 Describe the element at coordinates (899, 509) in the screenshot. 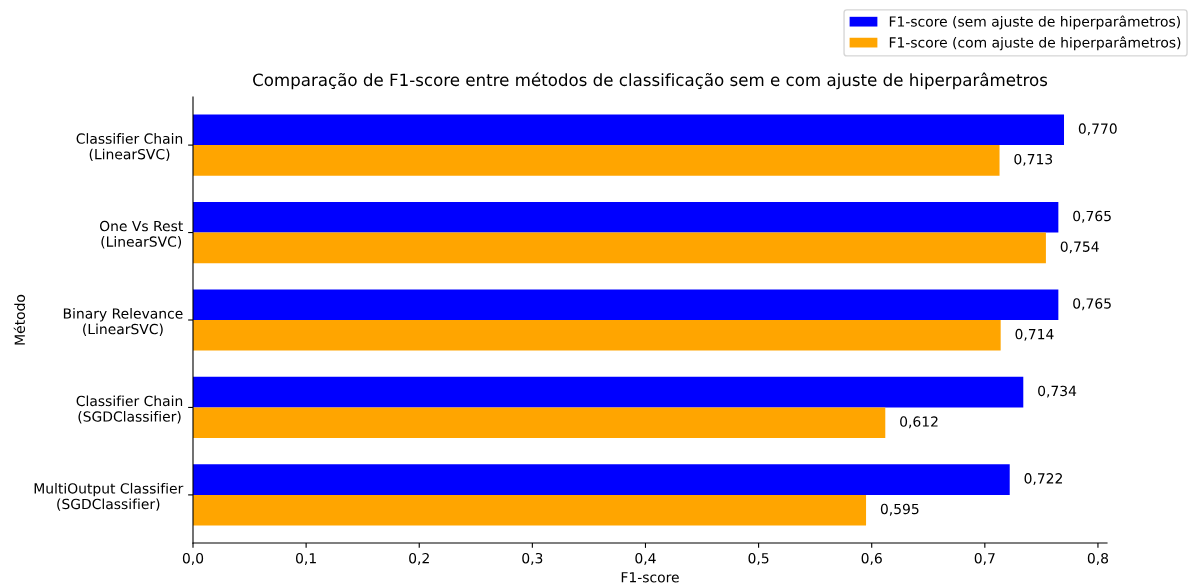

I see `data-label: 0,595` at that location.